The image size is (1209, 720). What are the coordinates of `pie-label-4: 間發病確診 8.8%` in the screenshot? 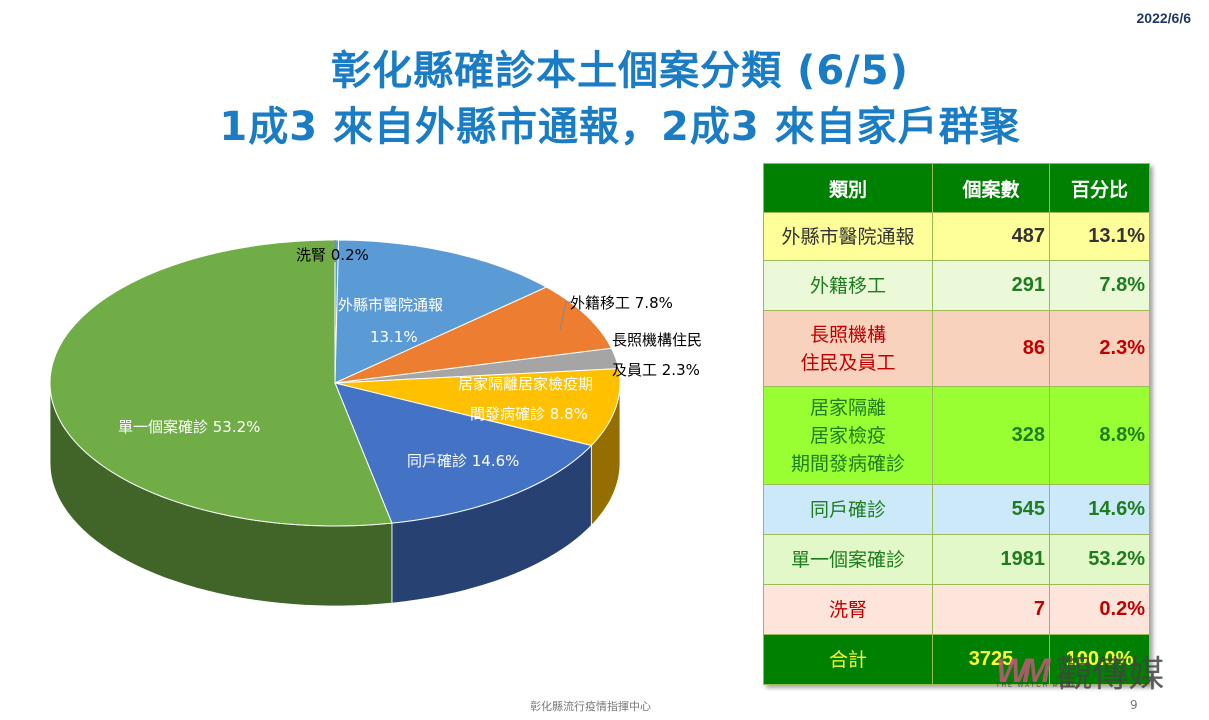 It's located at (529, 414).